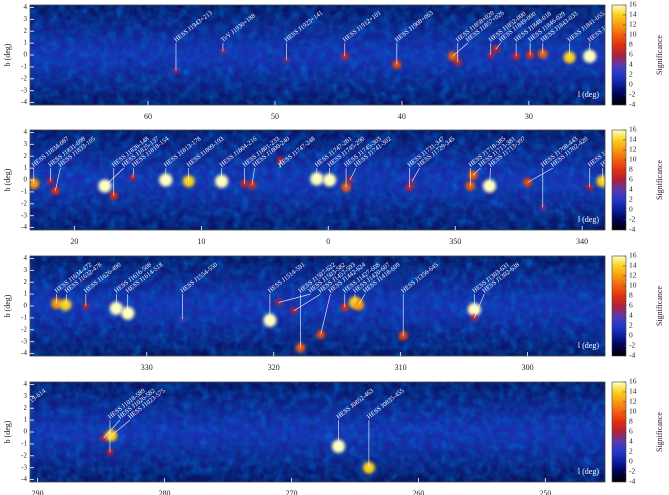 This screenshot has height=495, width=669. What do you see at coordinates (401, 367) in the screenshot?
I see `x-tick-label: 310` at bounding box center [401, 367].